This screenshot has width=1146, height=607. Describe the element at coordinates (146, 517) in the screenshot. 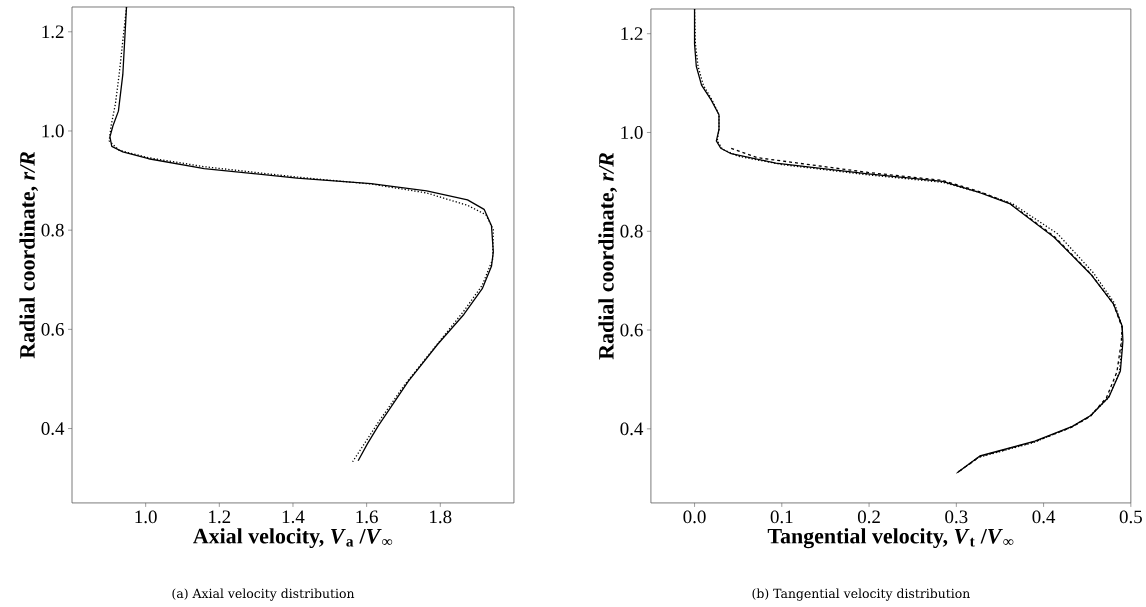

I see `x-tick-label: 1.0` at that location.